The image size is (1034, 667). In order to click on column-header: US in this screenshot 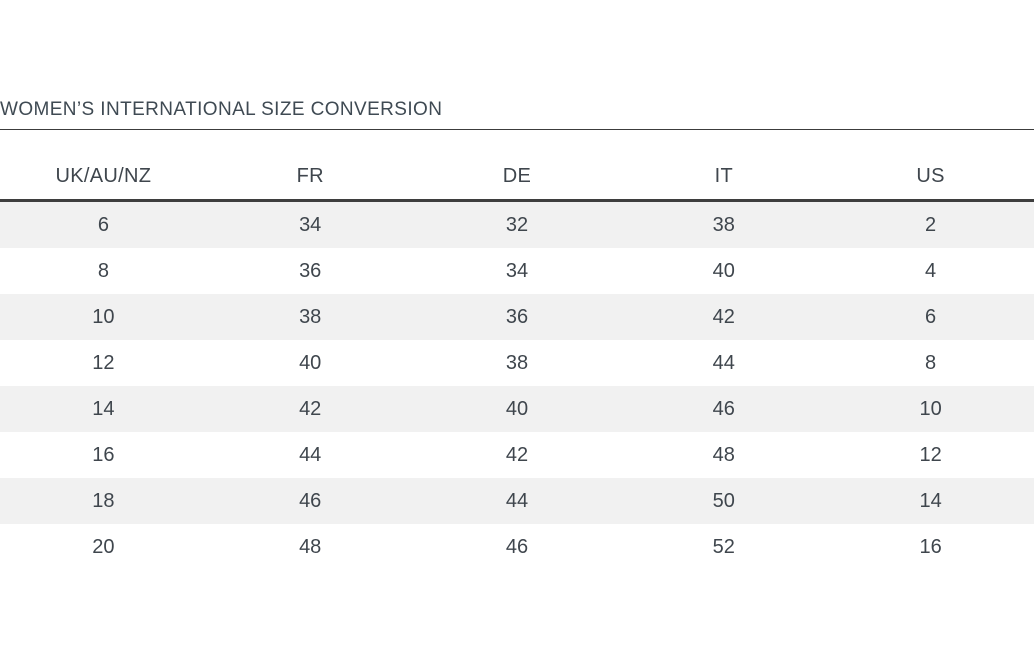, I will do `click(930, 176)`.